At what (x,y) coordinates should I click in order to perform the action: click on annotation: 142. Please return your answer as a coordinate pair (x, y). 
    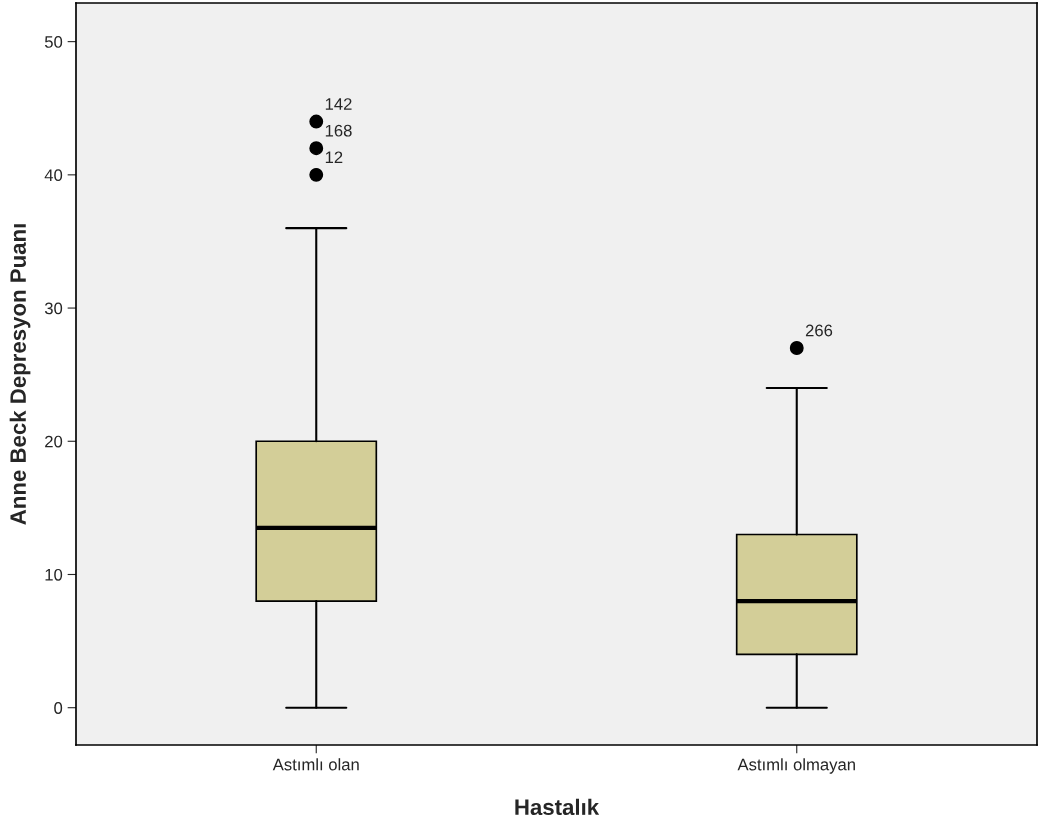
    Looking at the image, I should click on (338, 104).